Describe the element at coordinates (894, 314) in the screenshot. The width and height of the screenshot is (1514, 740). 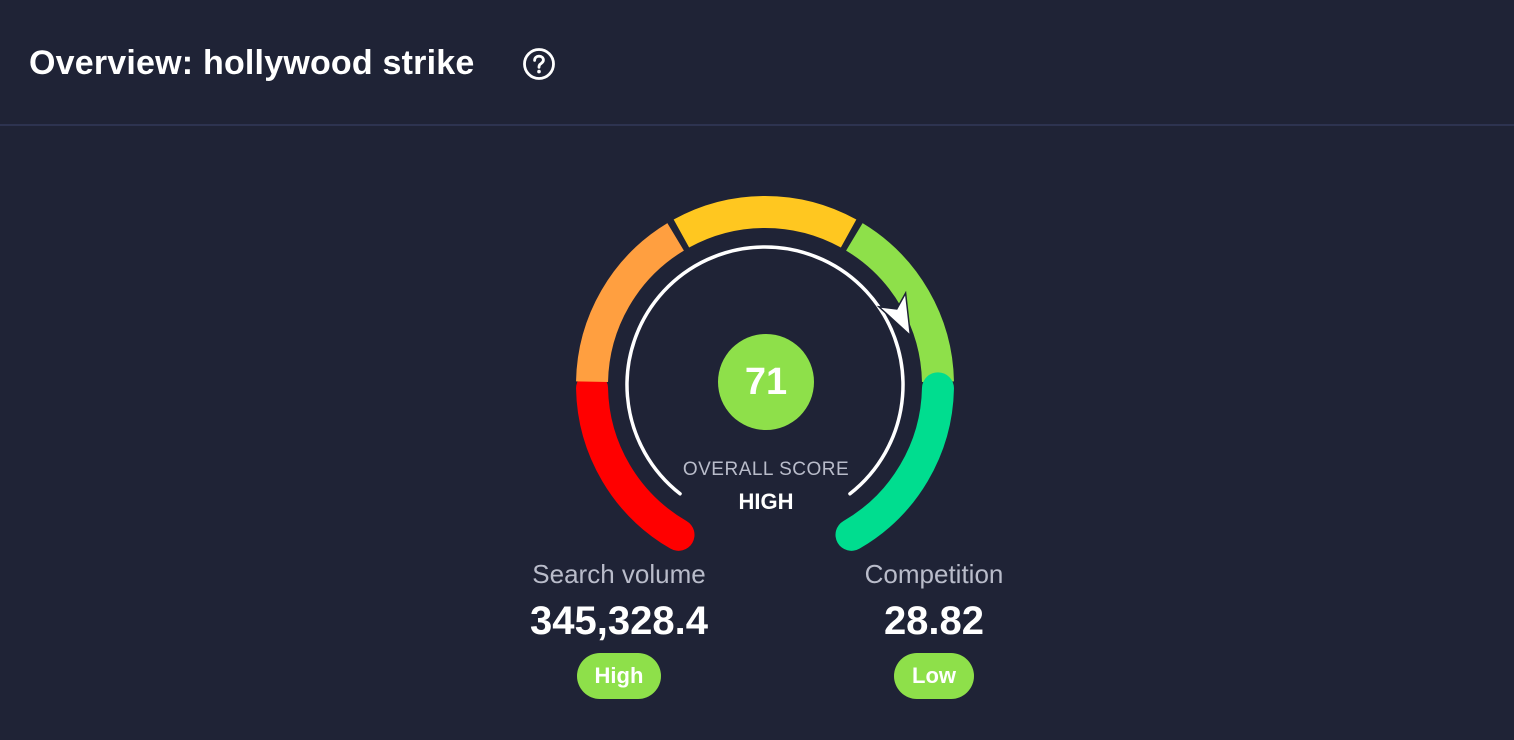
I see `gauge-pointer` at that location.